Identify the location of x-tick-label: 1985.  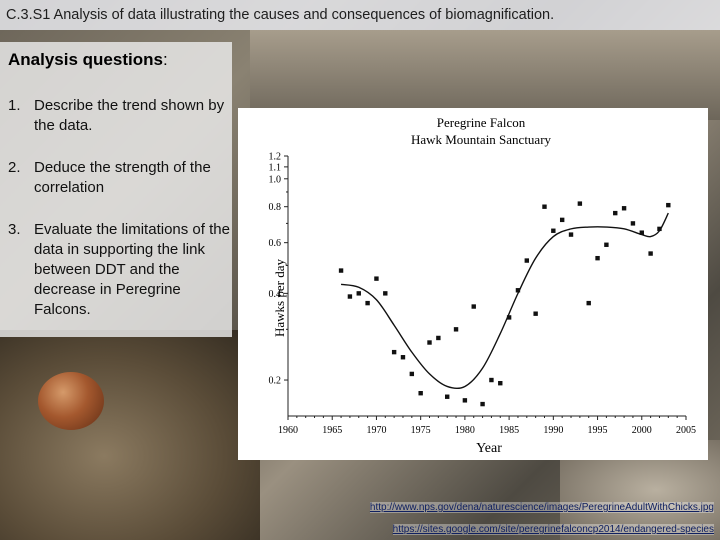
(509, 430).